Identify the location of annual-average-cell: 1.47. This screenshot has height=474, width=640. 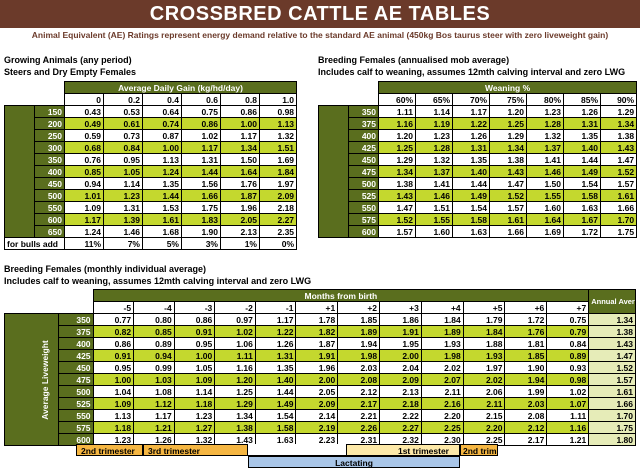
(612, 355).